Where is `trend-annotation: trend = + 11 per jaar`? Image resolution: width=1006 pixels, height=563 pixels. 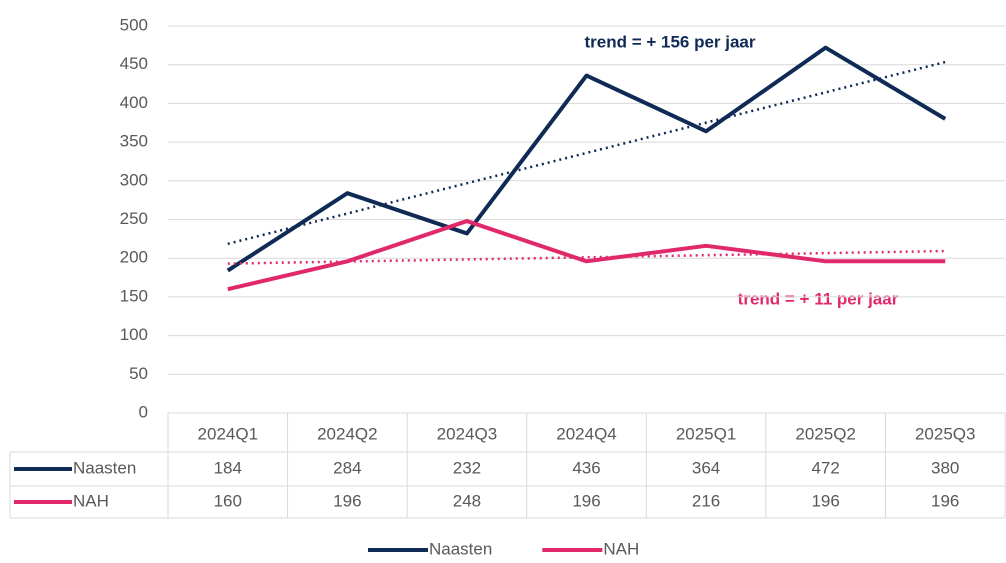
trend-annotation: trend = + 11 per jaar is located at coordinates (818, 298).